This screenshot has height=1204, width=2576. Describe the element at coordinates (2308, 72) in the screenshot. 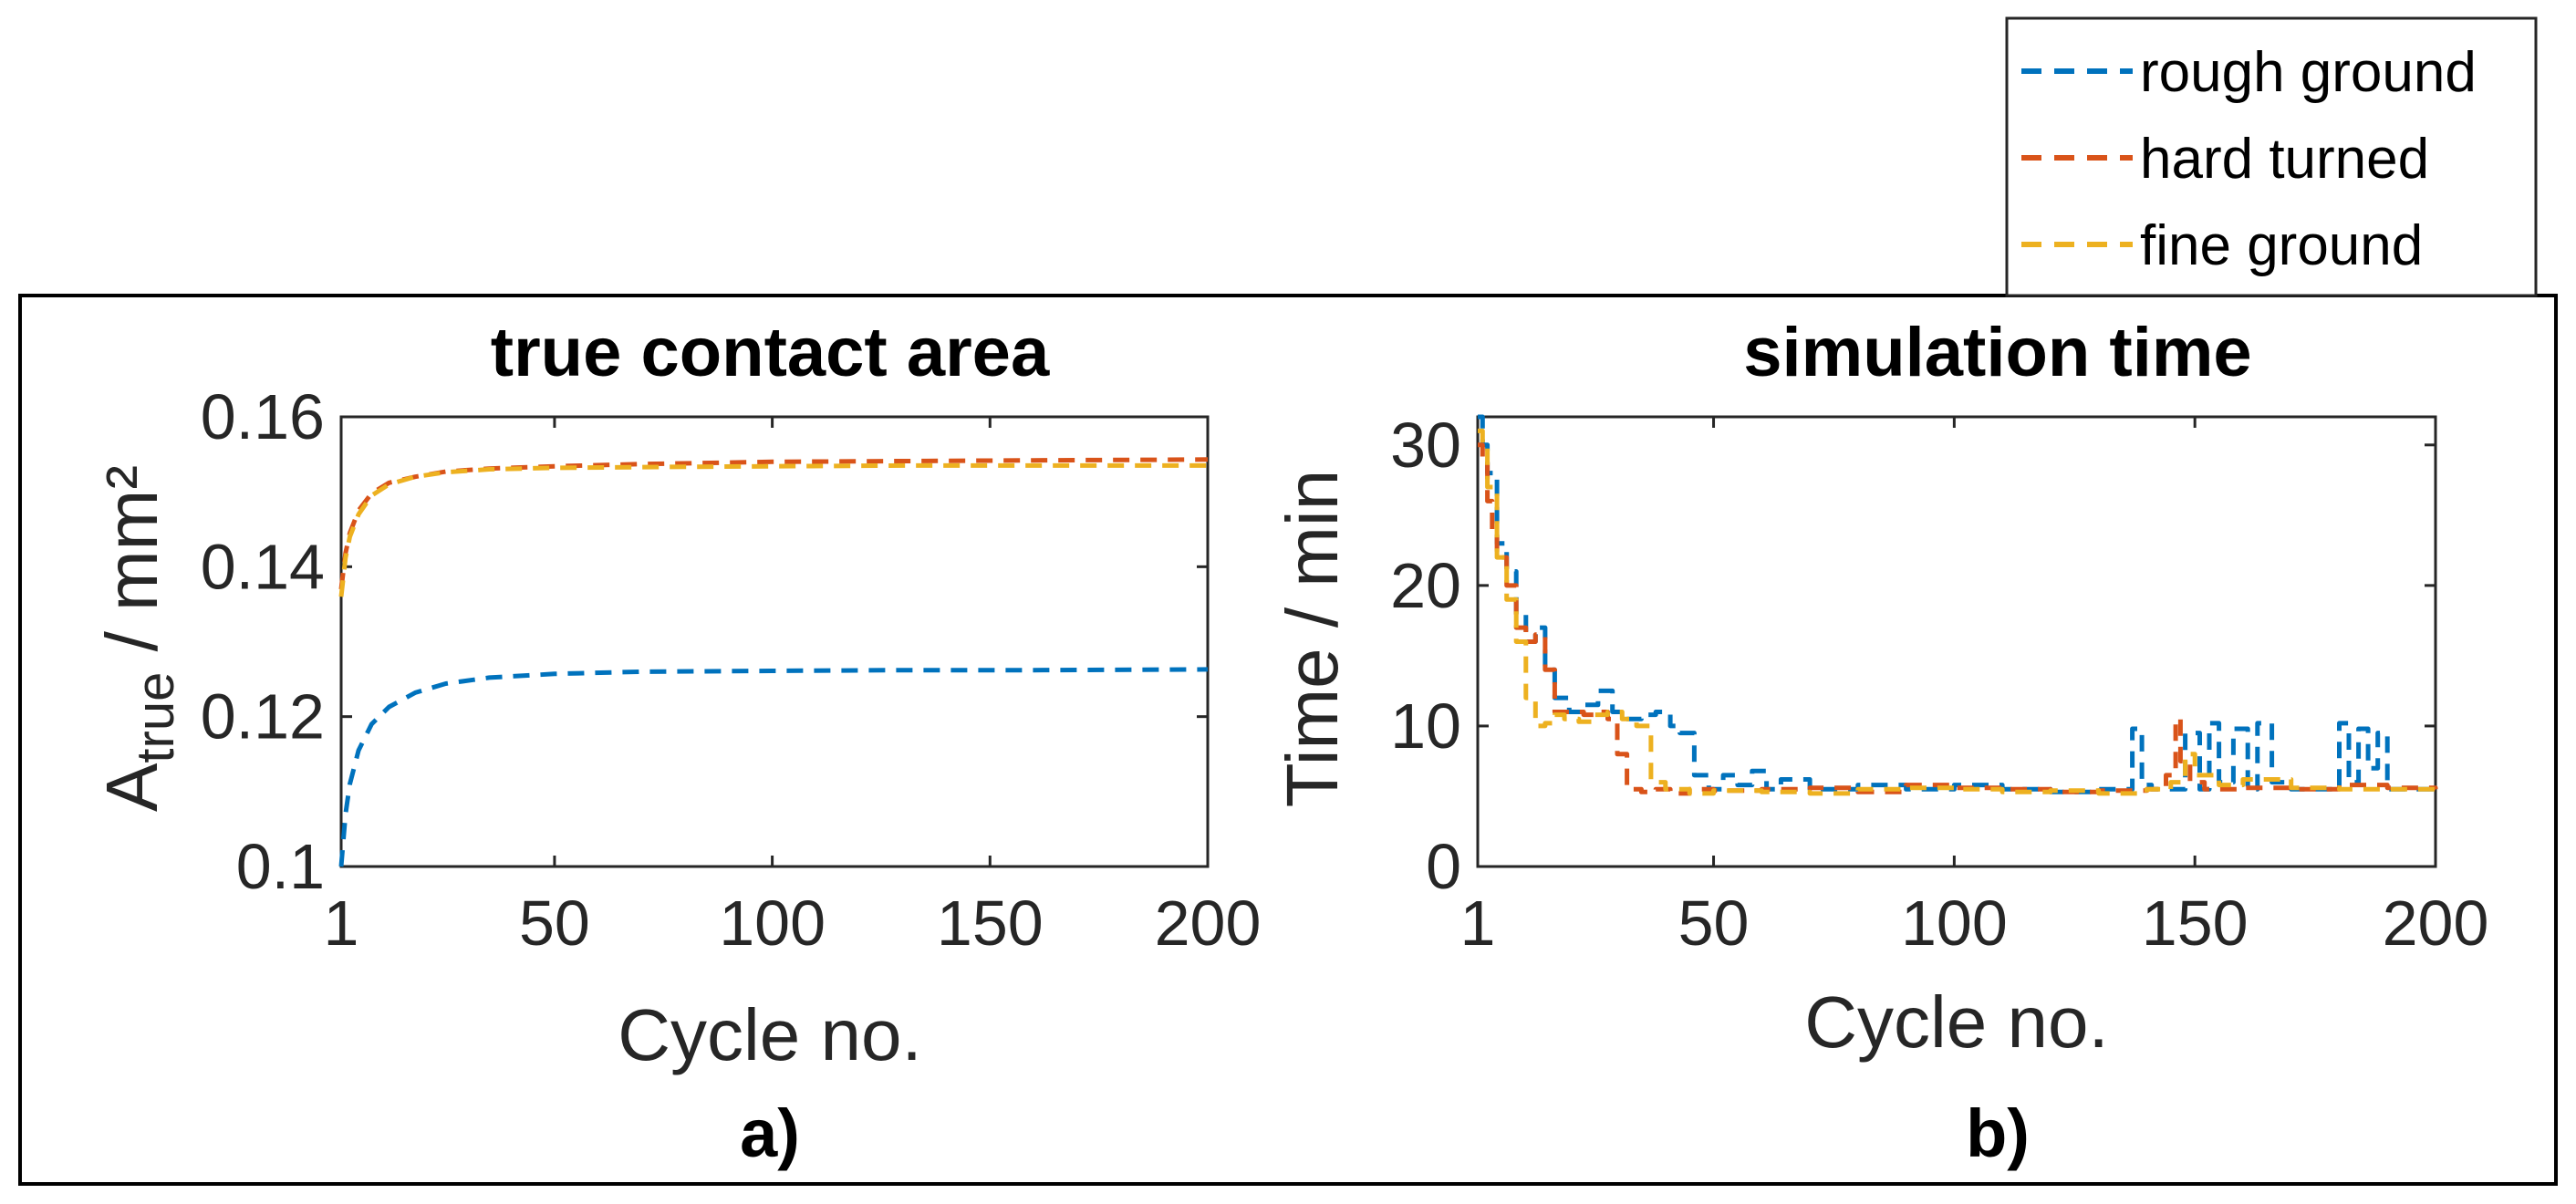

I see `legend-label-rough-ground: rough ground` at that location.